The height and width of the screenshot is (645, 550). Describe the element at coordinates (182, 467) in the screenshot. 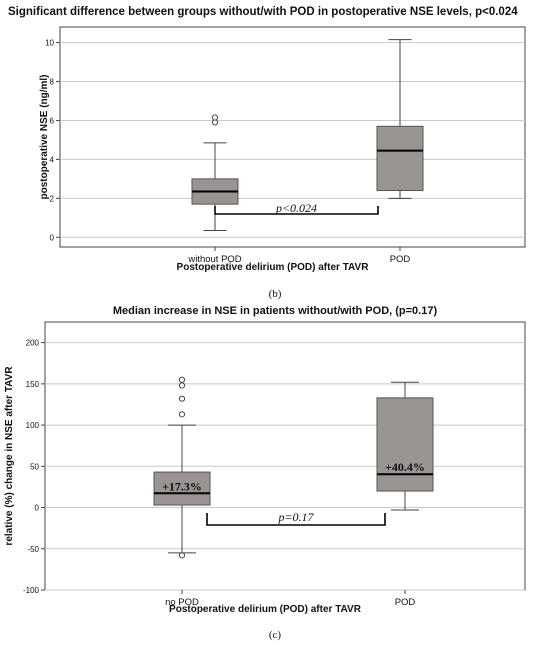

I see `box-1: +17.3%` at that location.